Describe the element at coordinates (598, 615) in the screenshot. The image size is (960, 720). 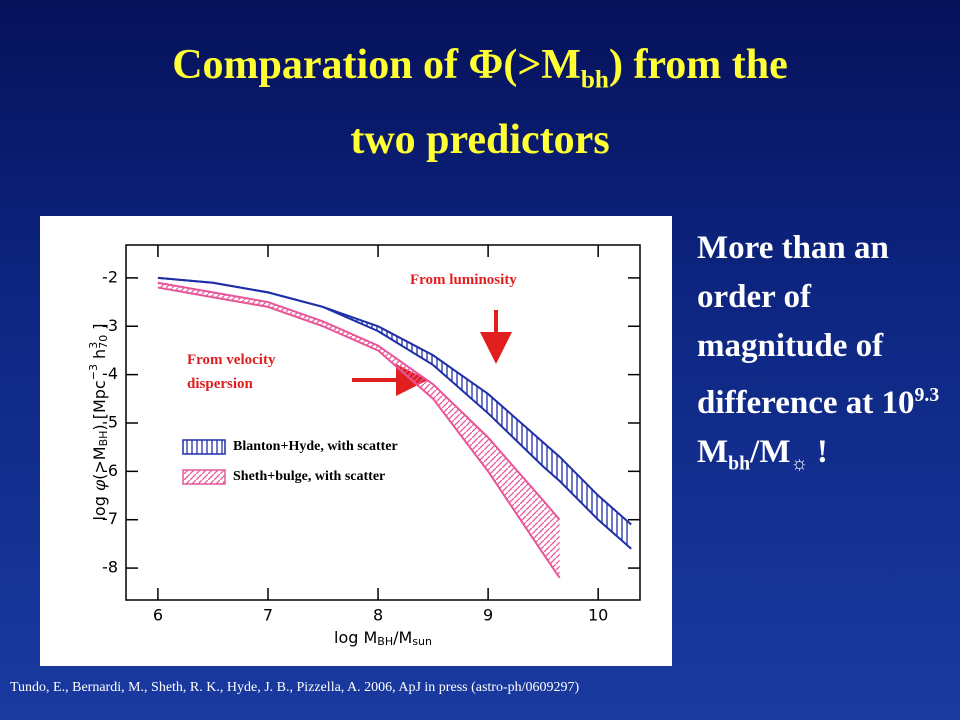
I see `x-tick-label: 10` at that location.